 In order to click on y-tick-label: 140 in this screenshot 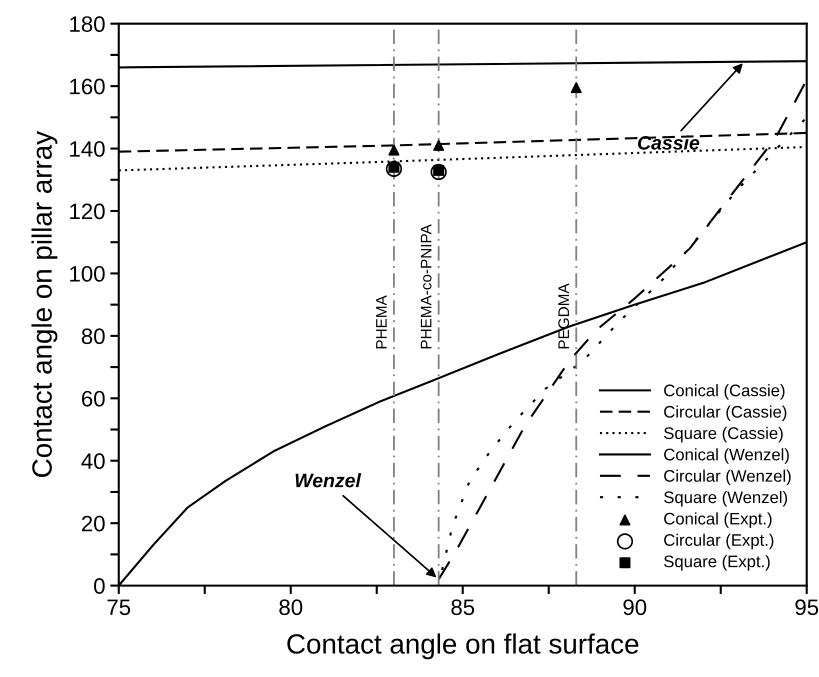, I will do `click(87, 149)`.